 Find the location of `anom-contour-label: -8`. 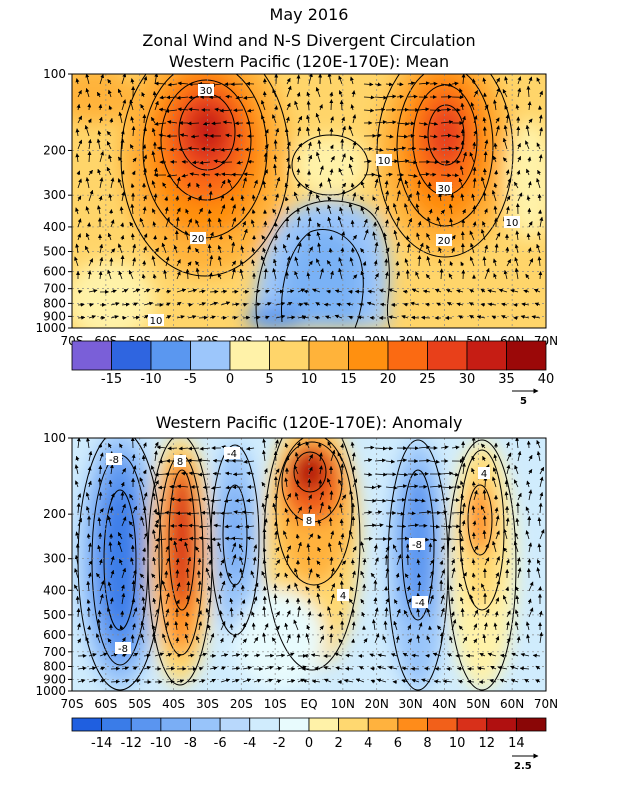

anom-contour-label: -8 is located at coordinates (417, 545).